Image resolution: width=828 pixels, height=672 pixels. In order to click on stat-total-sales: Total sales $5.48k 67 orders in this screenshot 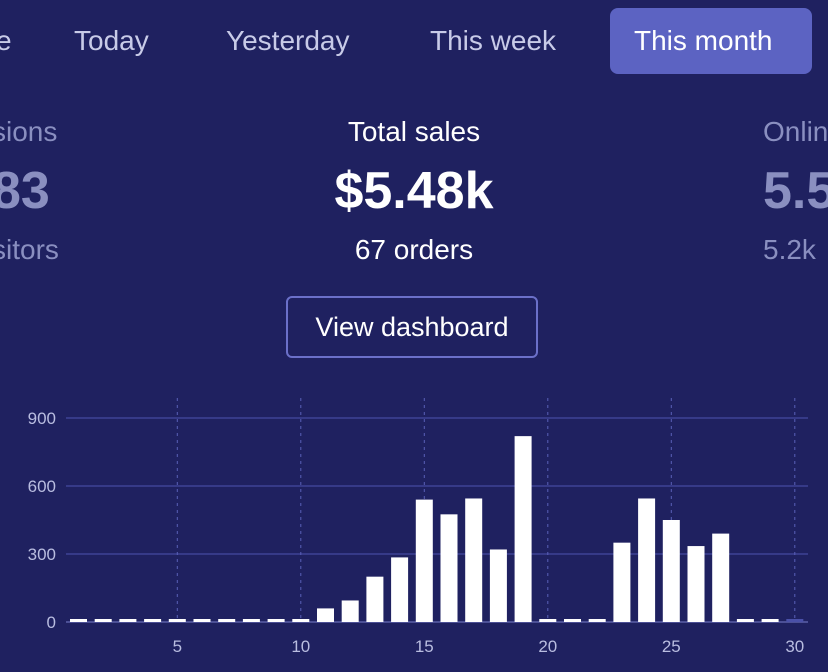, I will do `click(414, 191)`.